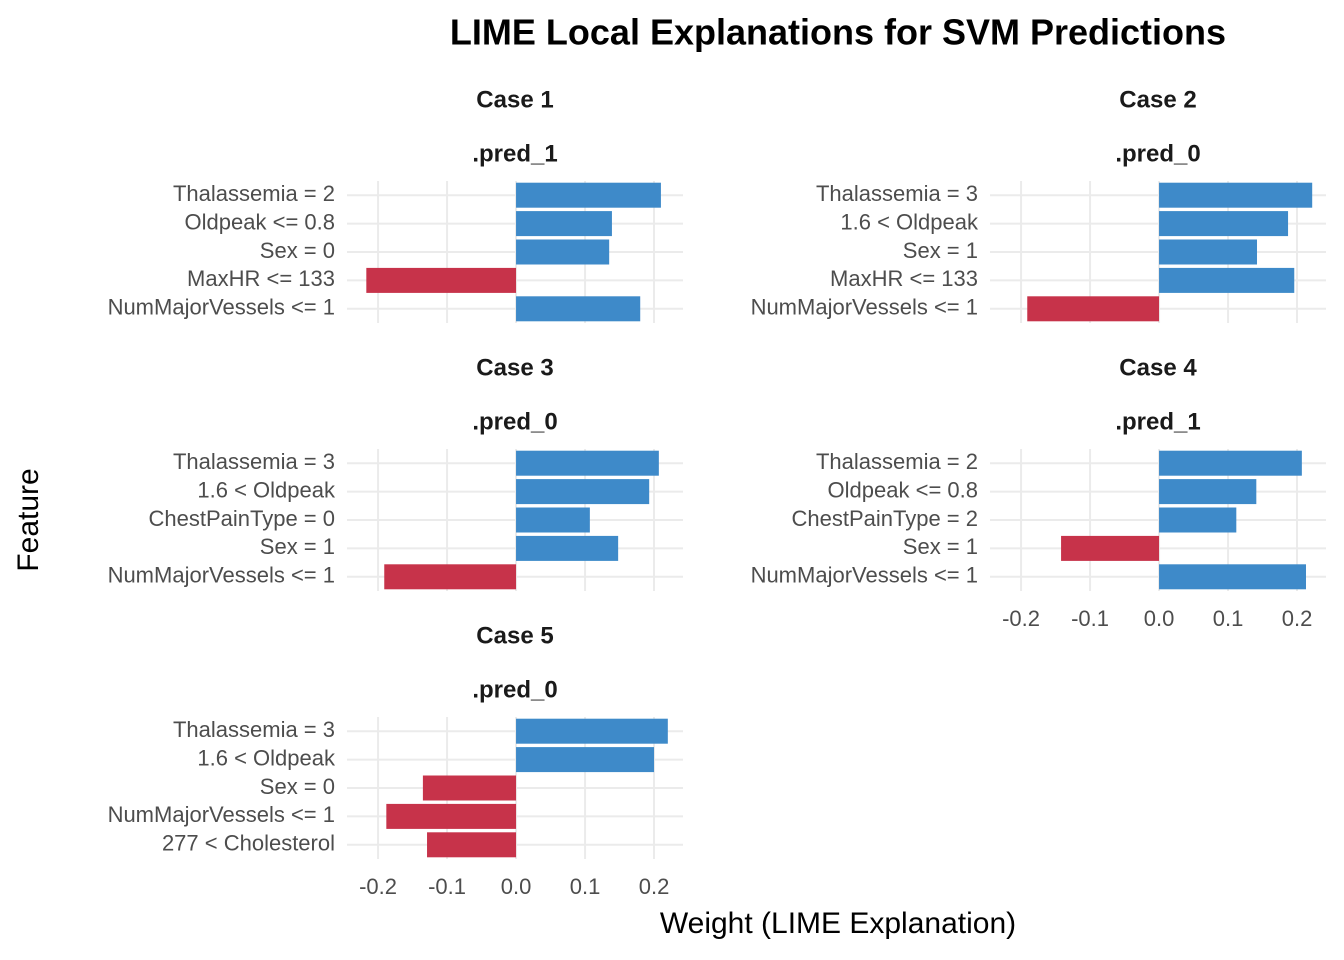  Describe the element at coordinates (838, 923) in the screenshot. I see `x-axis-label: Weight (LIME Explanation)` at that location.